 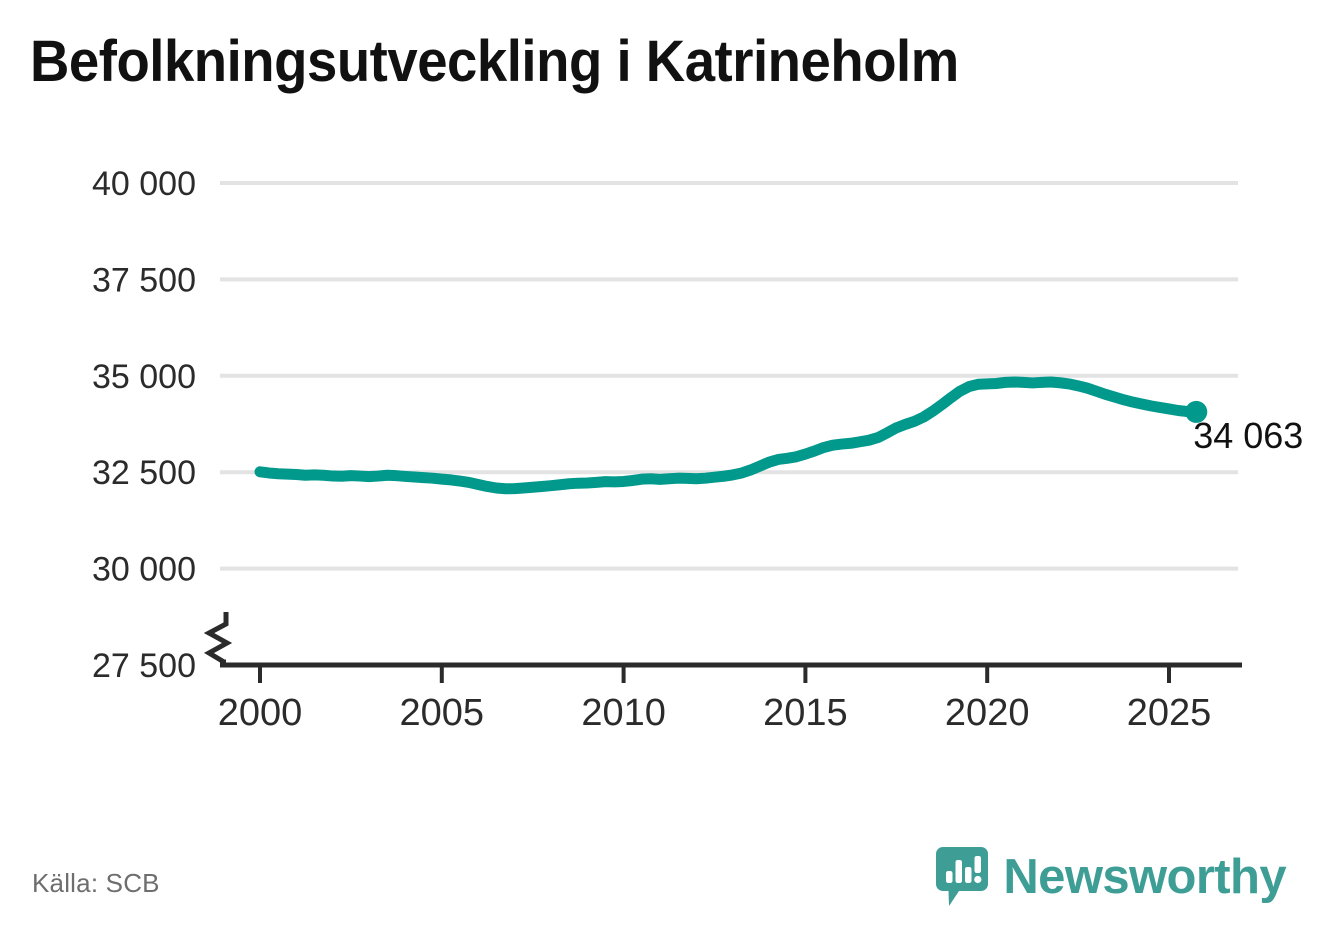 I want to click on y-tick-label: 30 000, so click(x=144, y=570).